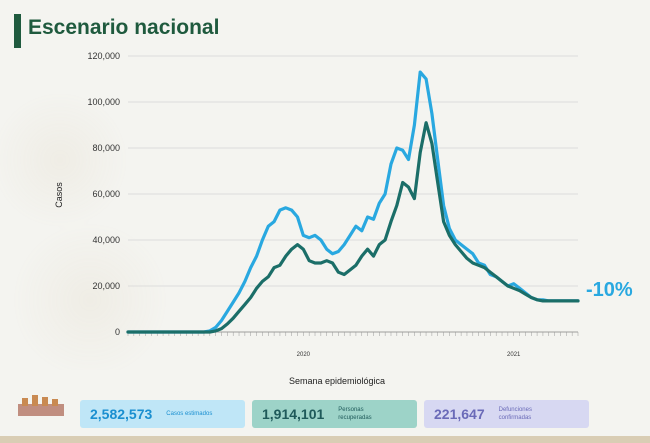  What do you see at coordinates (514, 355) in the screenshot?
I see `x-tick-label: 2021` at bounding box center [514, 355].